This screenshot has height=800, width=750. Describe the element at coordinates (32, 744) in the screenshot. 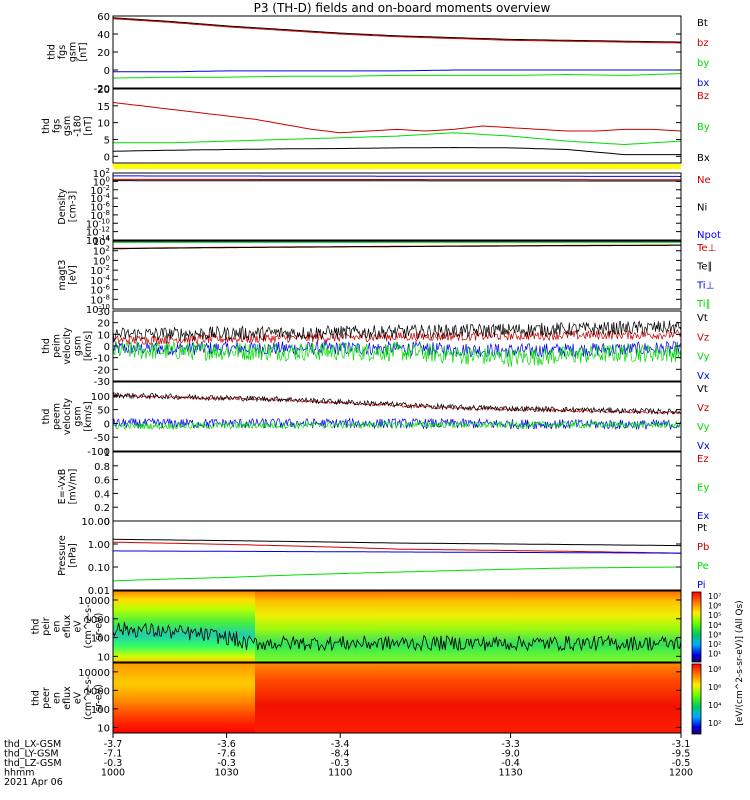

I see `xaxis-row-label: thd_LX-GSM` at that location.